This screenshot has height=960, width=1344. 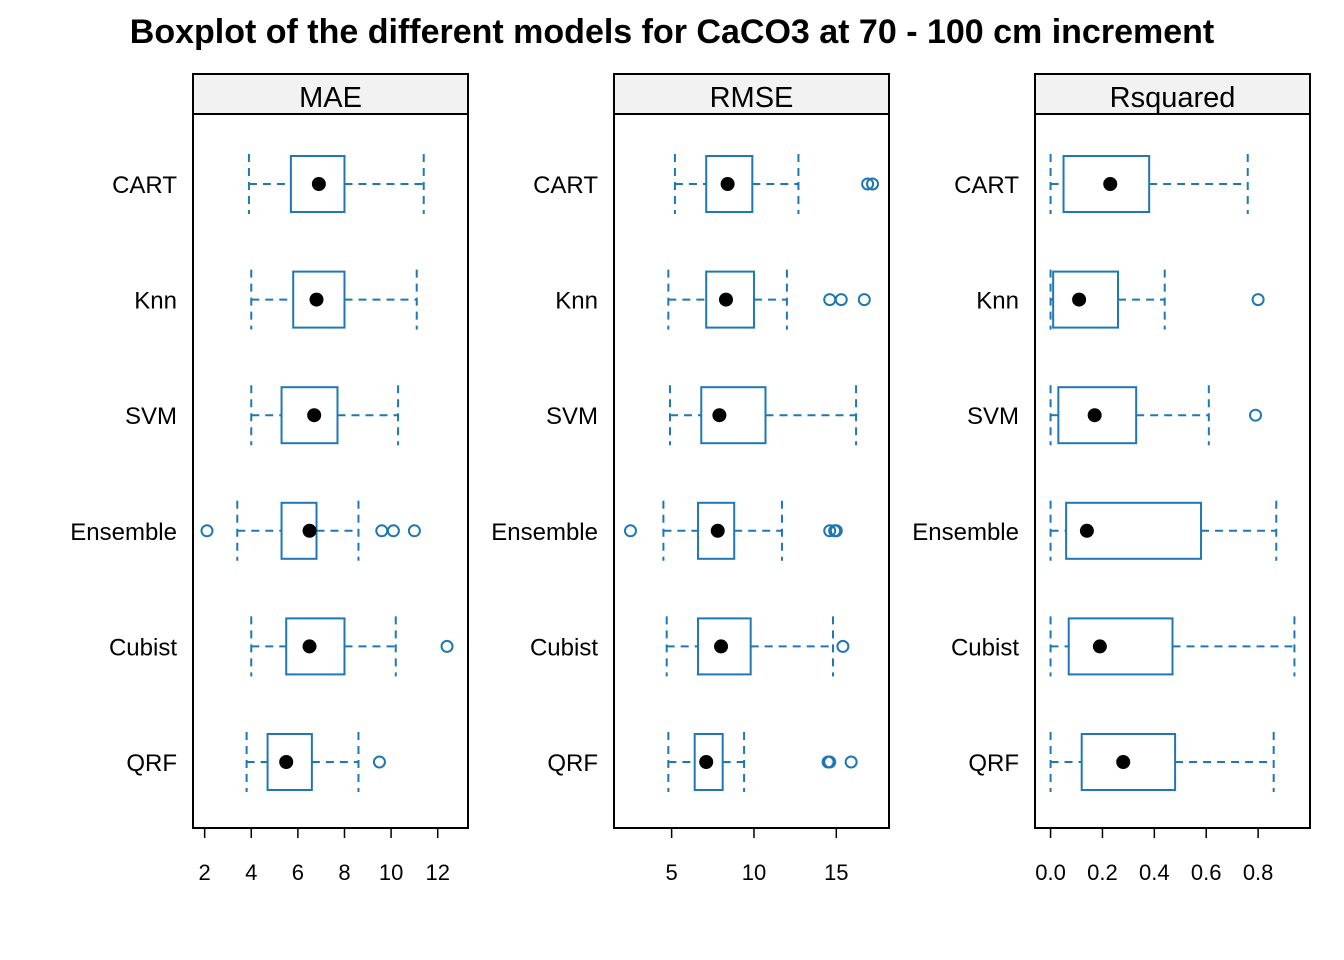 I want to click on x-tick-label: 8, so click(x=344, y=872).